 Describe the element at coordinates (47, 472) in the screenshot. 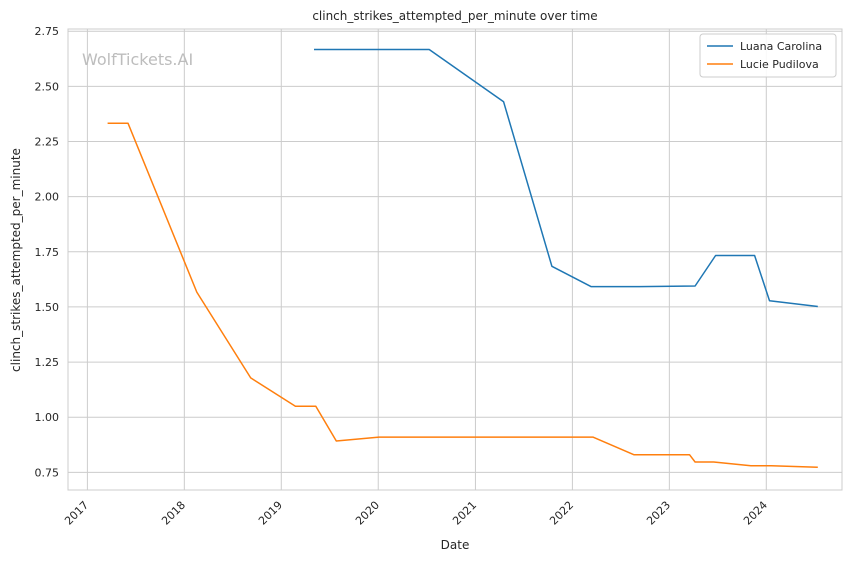

I see `y-tick-label: 0.75` at that location.